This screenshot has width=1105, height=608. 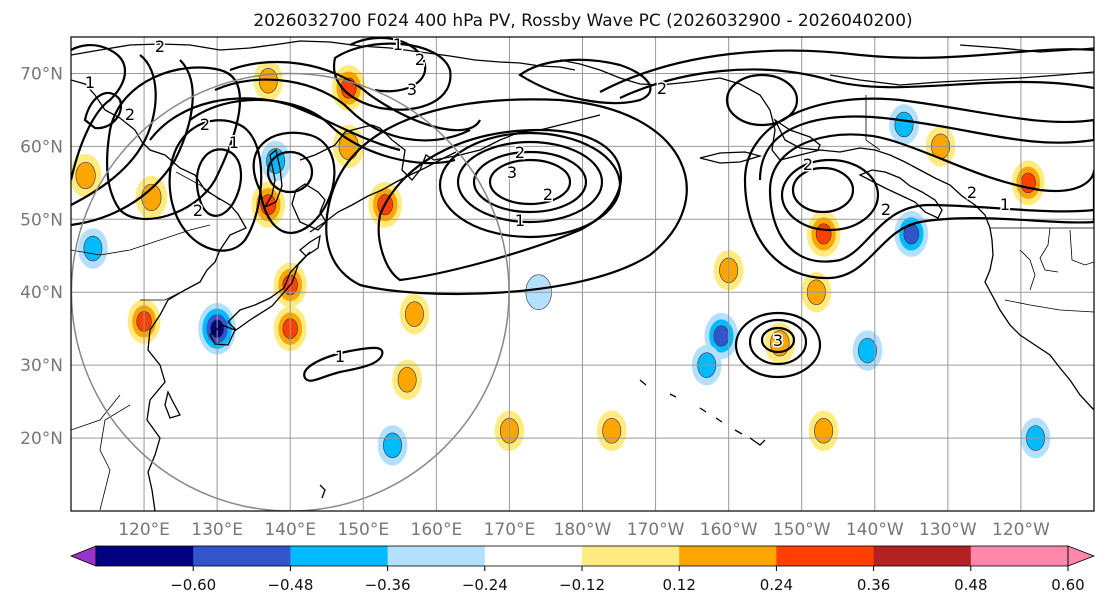 I want to click on colorbar-tick-label: 0.48, so click(x=970, y=585).